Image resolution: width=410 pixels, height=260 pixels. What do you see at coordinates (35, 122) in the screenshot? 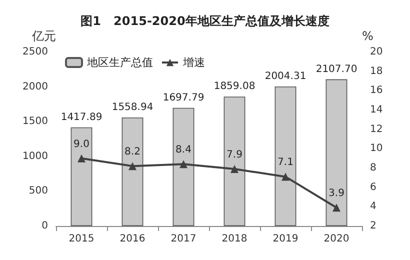
I see `y-tick-label: 1500` at bounding box center [35, 122].